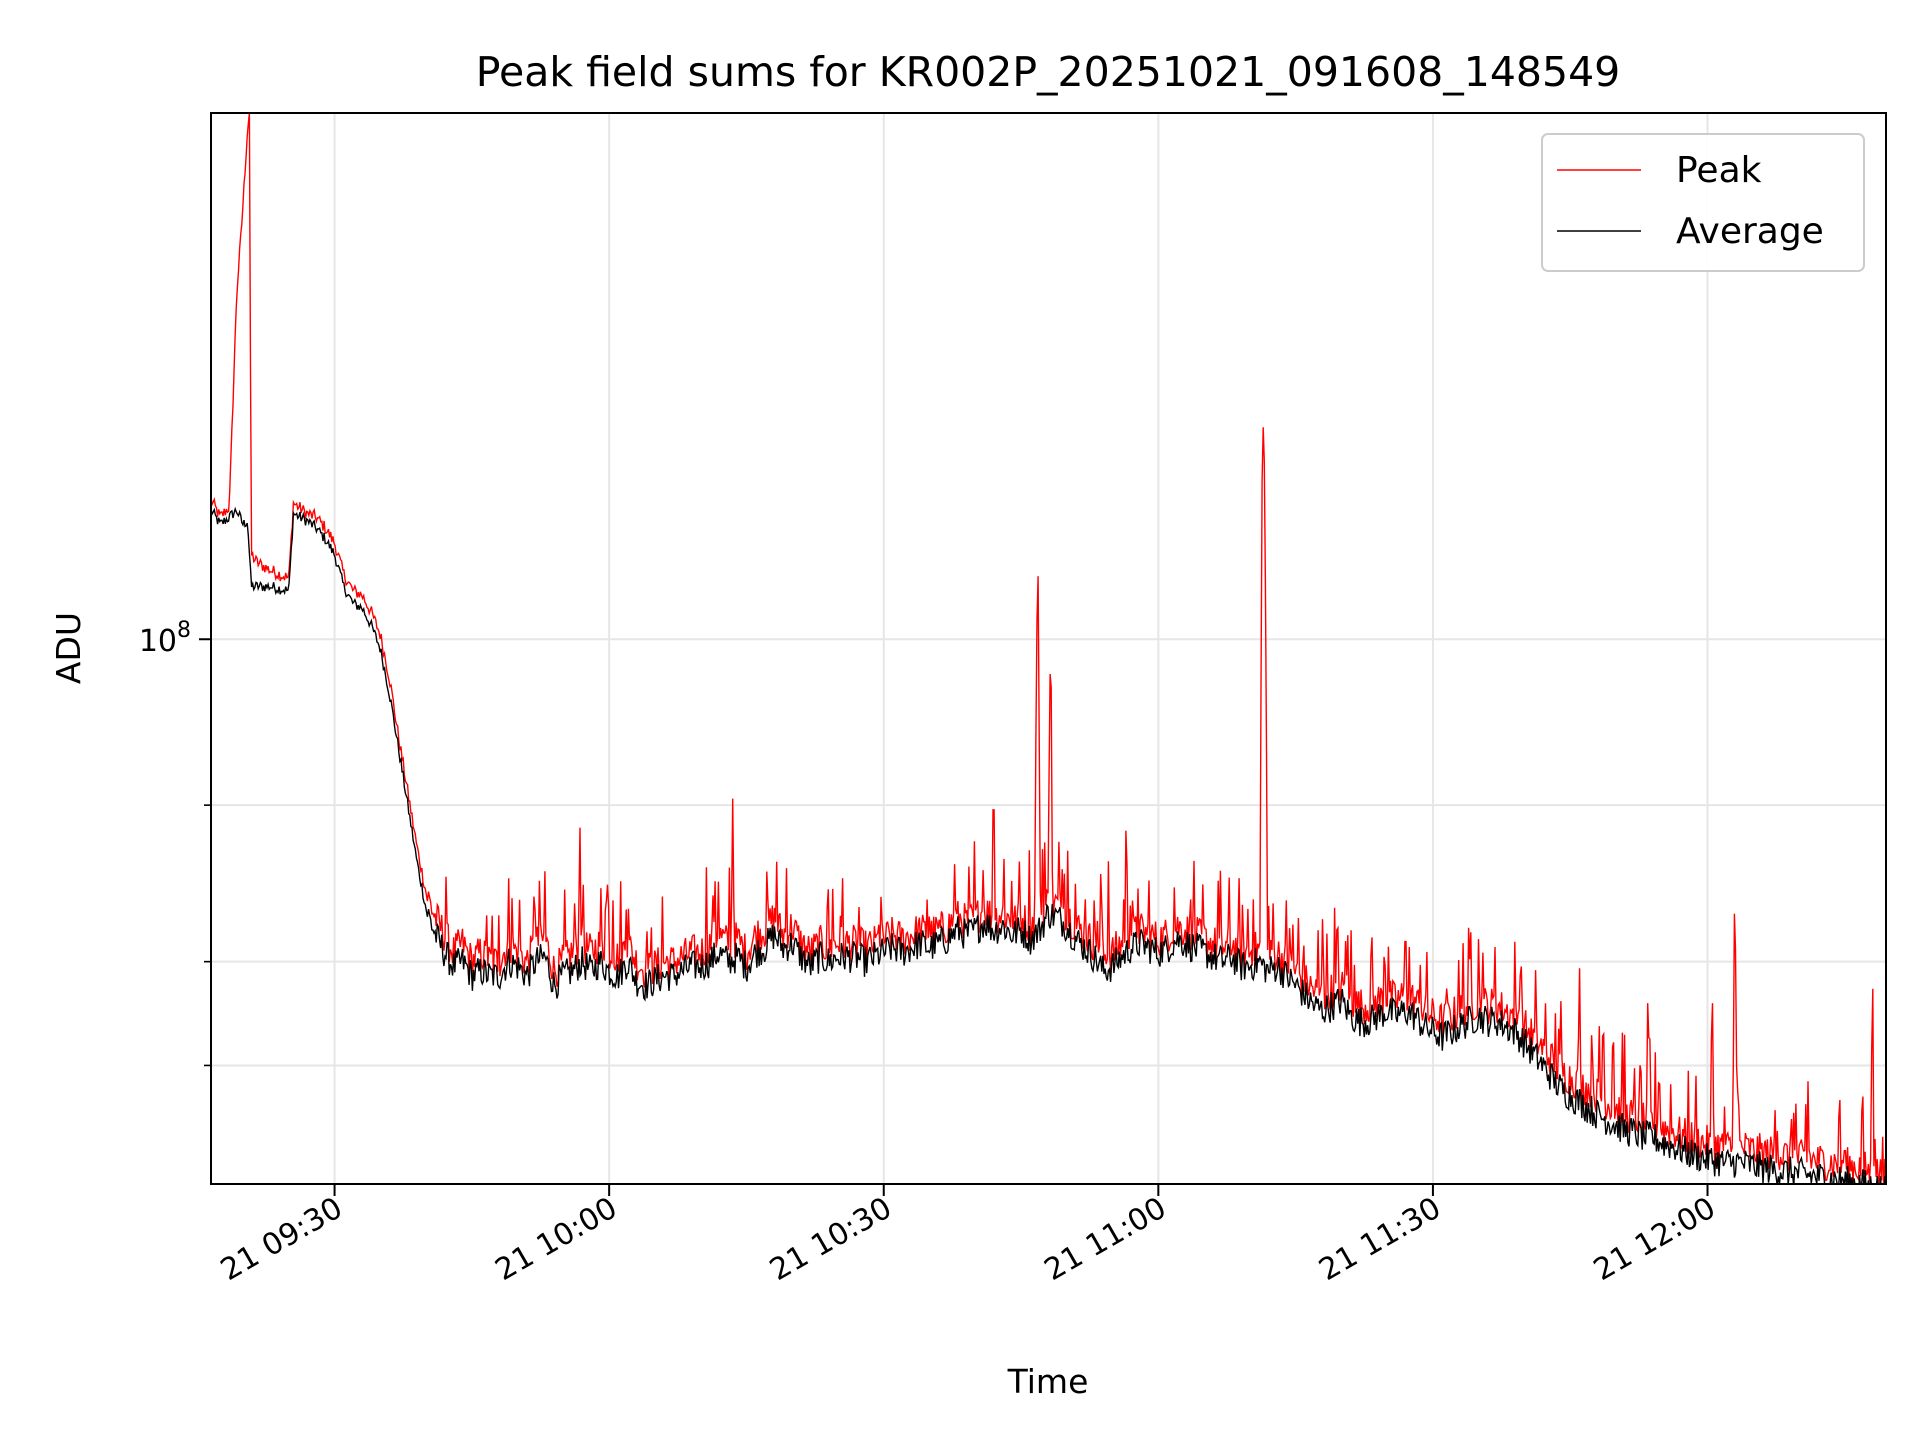 The image size is (1920, 1440). Describe the element at coordinates (68, 648) in the screenshot. I see `y-axis-label: ADU` at that location.